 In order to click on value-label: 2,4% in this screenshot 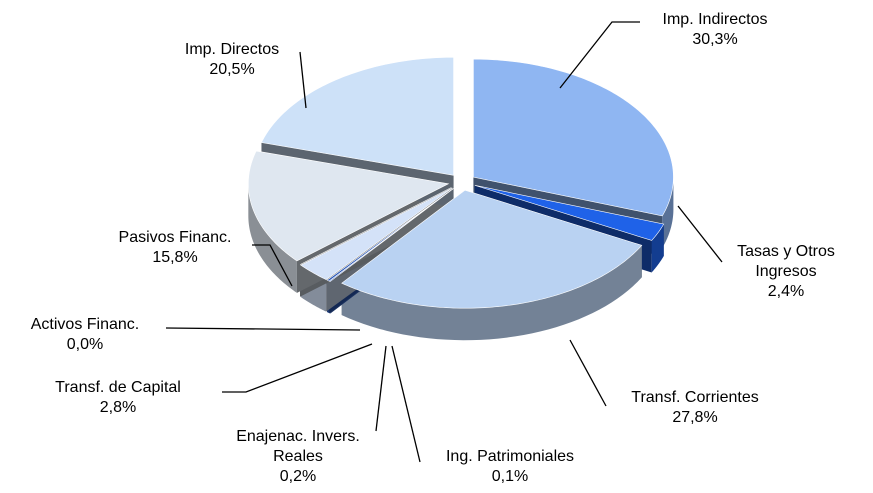, I will do `click(786, 291)`.